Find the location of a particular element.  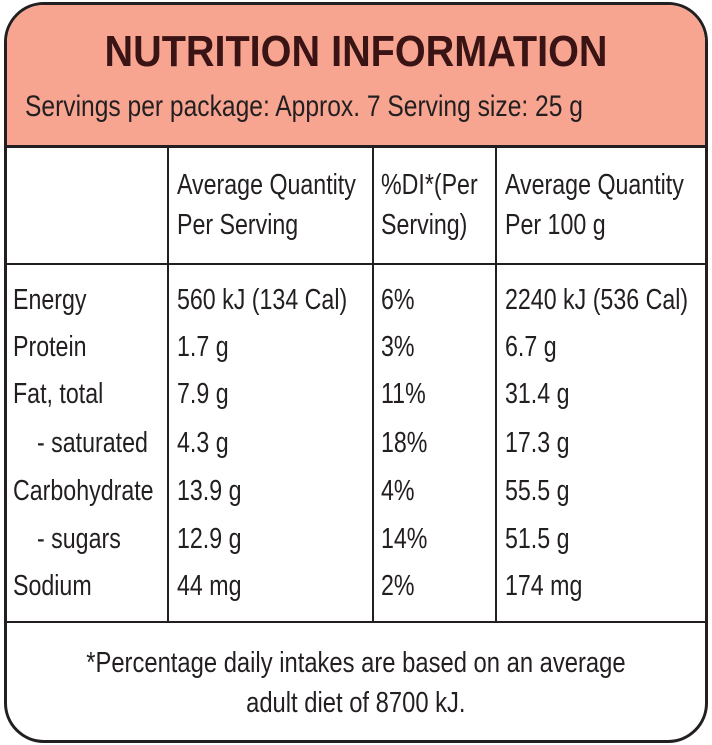

per-100g-value: 55.5 g is located at coordinates (537, 491).